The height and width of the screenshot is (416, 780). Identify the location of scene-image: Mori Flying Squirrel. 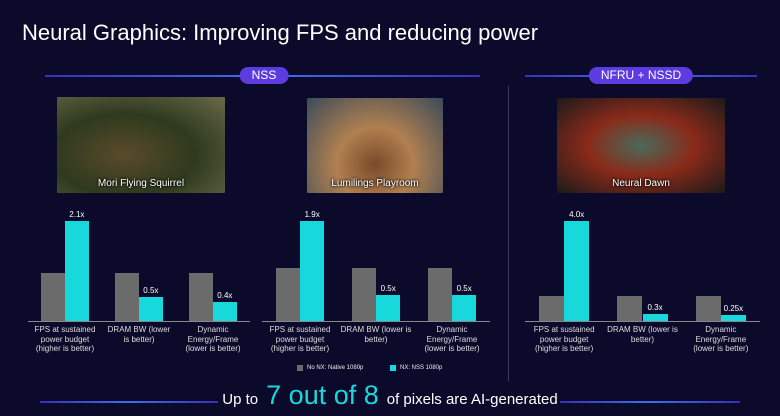
(141, 145).